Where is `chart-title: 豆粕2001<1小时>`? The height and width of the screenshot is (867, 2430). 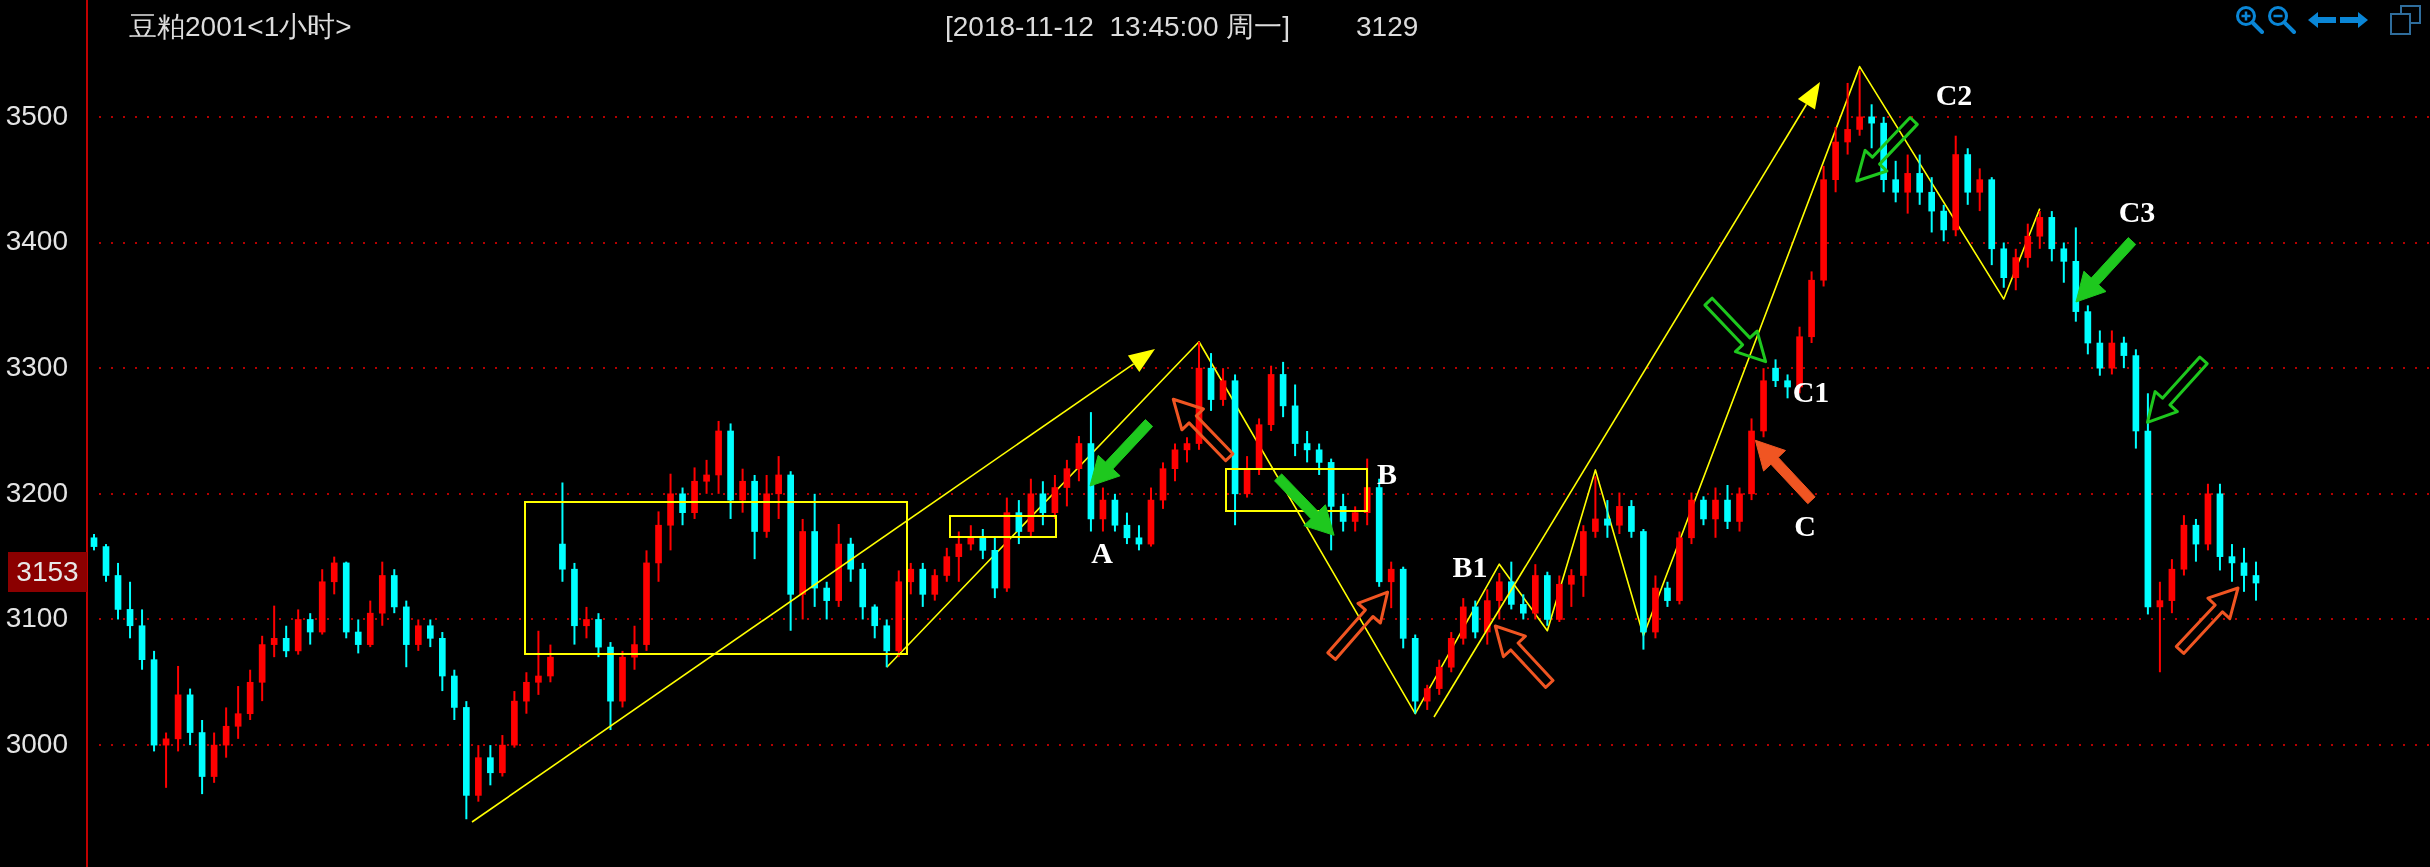
chart-title: 豆粕2001<1小时> is located at coordinates (240, 26).